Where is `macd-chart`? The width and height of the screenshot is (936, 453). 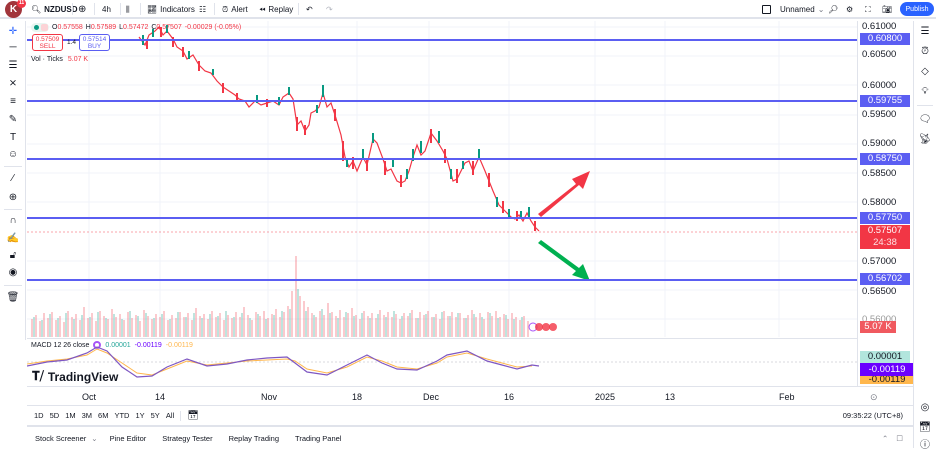
macd-chart is located at coordinates (442, 362).